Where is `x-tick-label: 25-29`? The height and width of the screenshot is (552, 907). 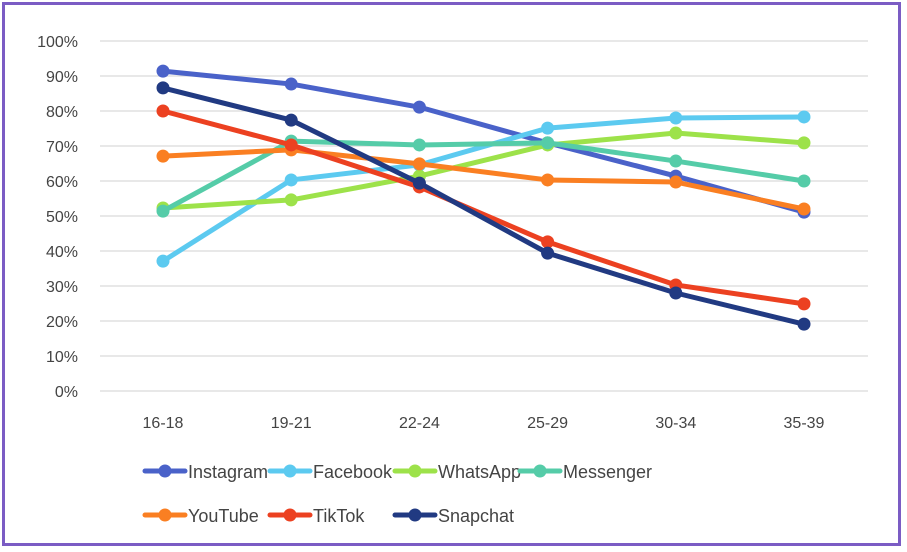 x-tick-label: 25-29 is located at coordinates (547, 423).